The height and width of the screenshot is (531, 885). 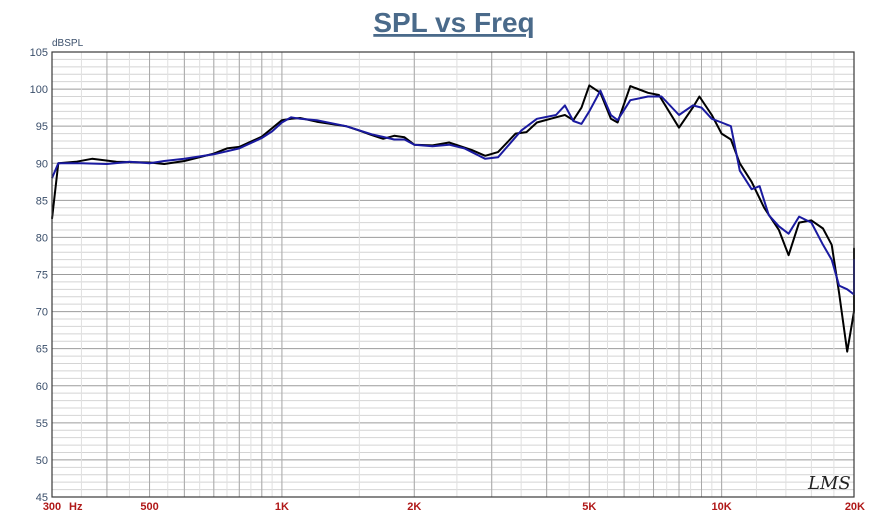 I want to click on x-tick-label: 500, so click(x=149, y=507).